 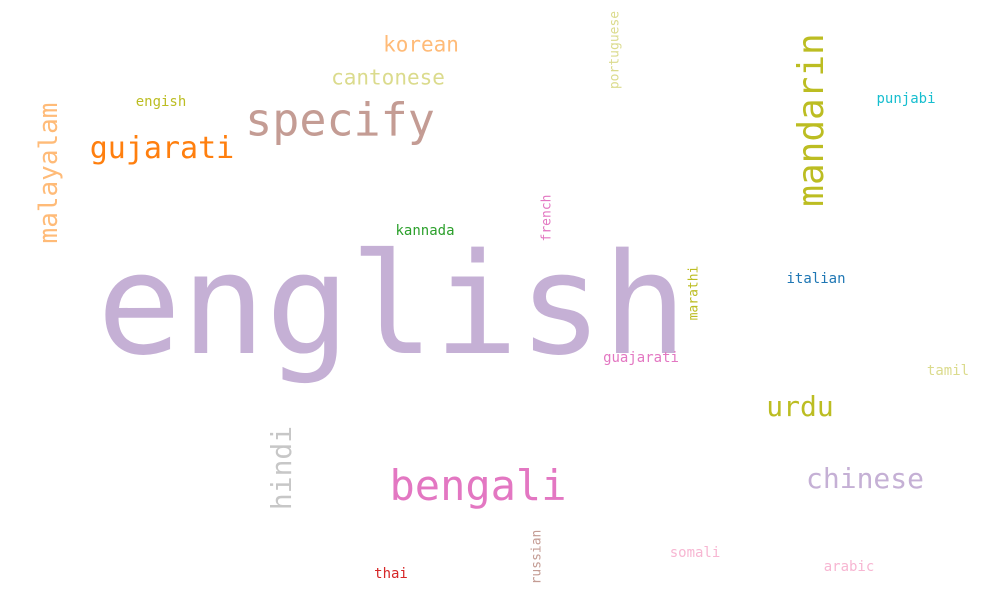 What do you see at coordinates (162, 148) in the screenshot?
I see `word-gujarati: gujarati` at bounding box center [162, 148].